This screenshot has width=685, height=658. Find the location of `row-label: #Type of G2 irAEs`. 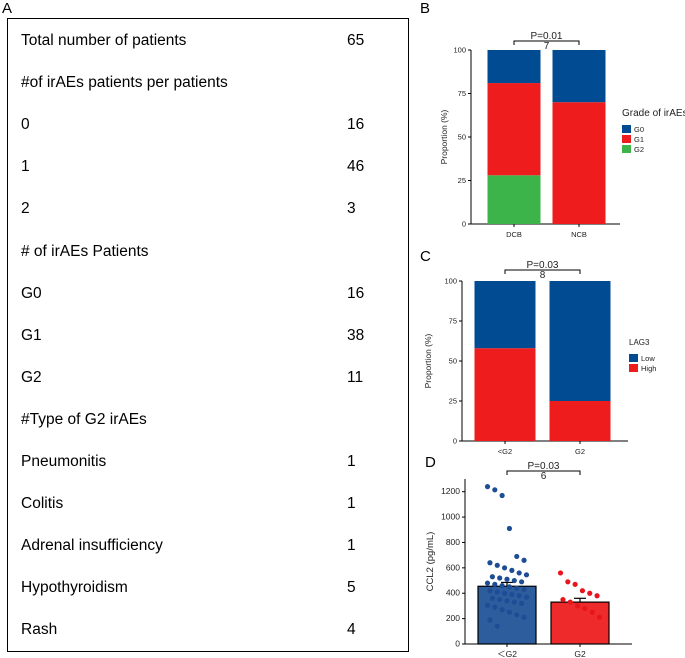

row-label: #Type of G2 irAEs is located at coordinates (84, 419).